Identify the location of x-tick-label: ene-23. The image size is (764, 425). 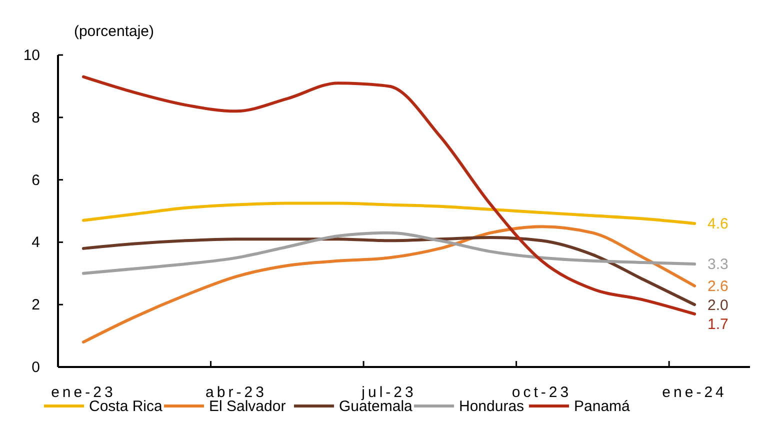
(83, 392).